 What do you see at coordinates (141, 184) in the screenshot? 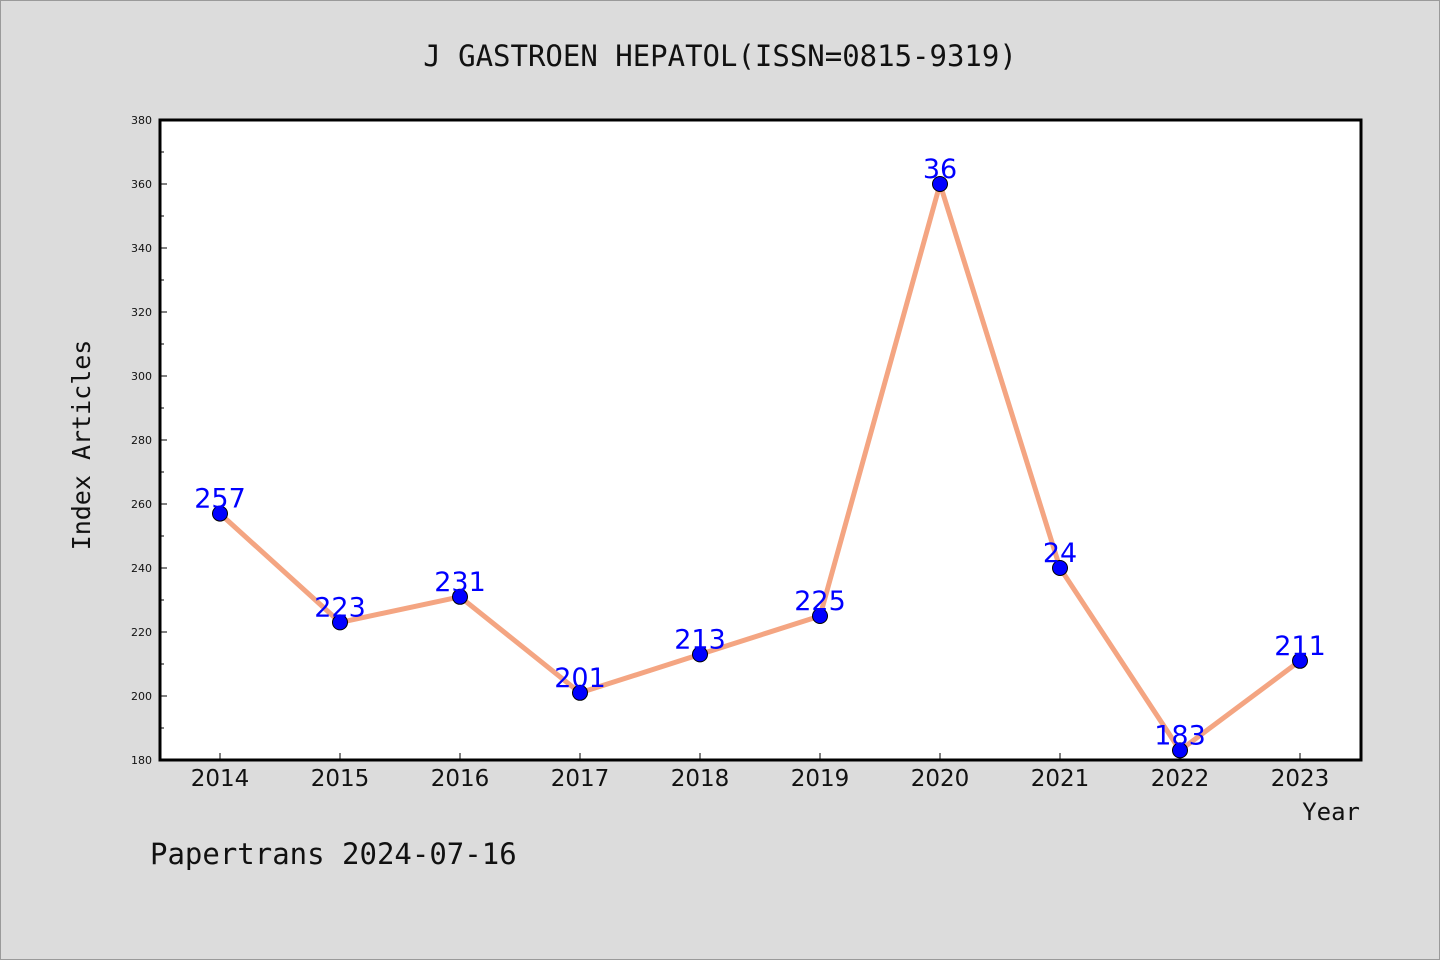
I see `y-tick-label: 360` at bounding box center [141, 184].